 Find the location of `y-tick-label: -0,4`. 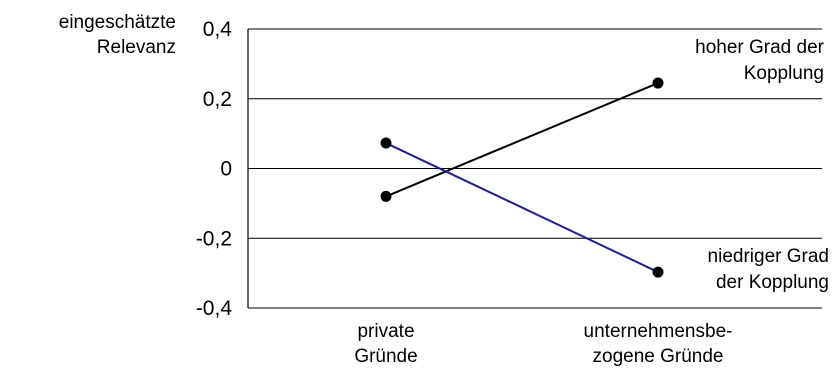

y-tick-label: -0,4 is located at coordinates (214, 308).